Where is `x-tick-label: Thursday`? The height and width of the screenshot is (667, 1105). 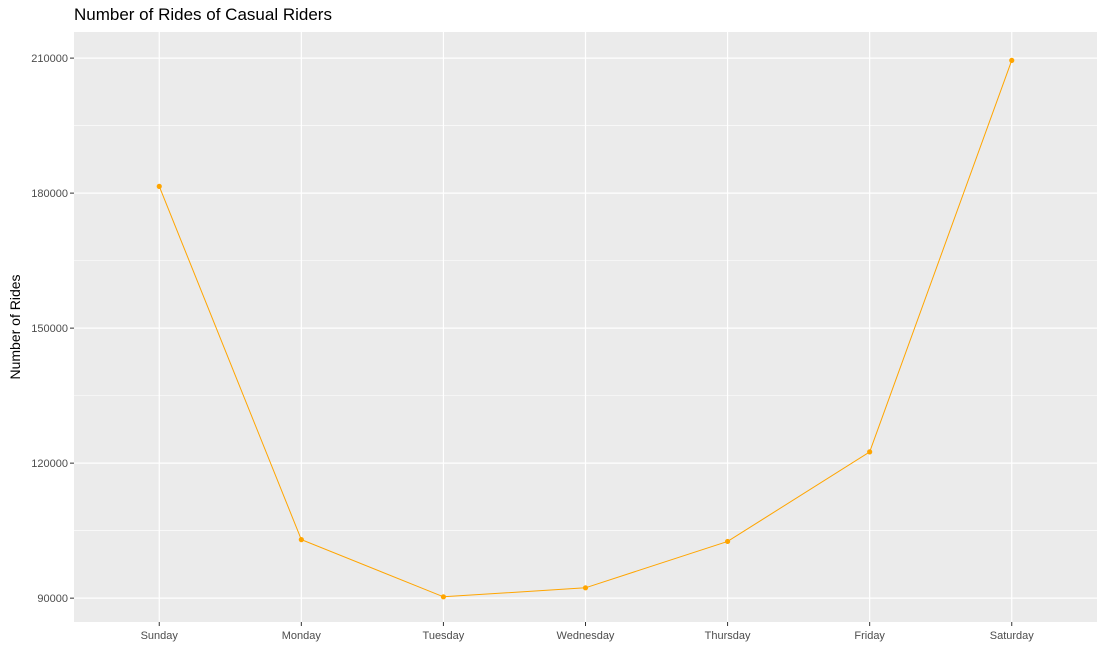
x-tick-label: Thursday is located at coordinates (728, 636).